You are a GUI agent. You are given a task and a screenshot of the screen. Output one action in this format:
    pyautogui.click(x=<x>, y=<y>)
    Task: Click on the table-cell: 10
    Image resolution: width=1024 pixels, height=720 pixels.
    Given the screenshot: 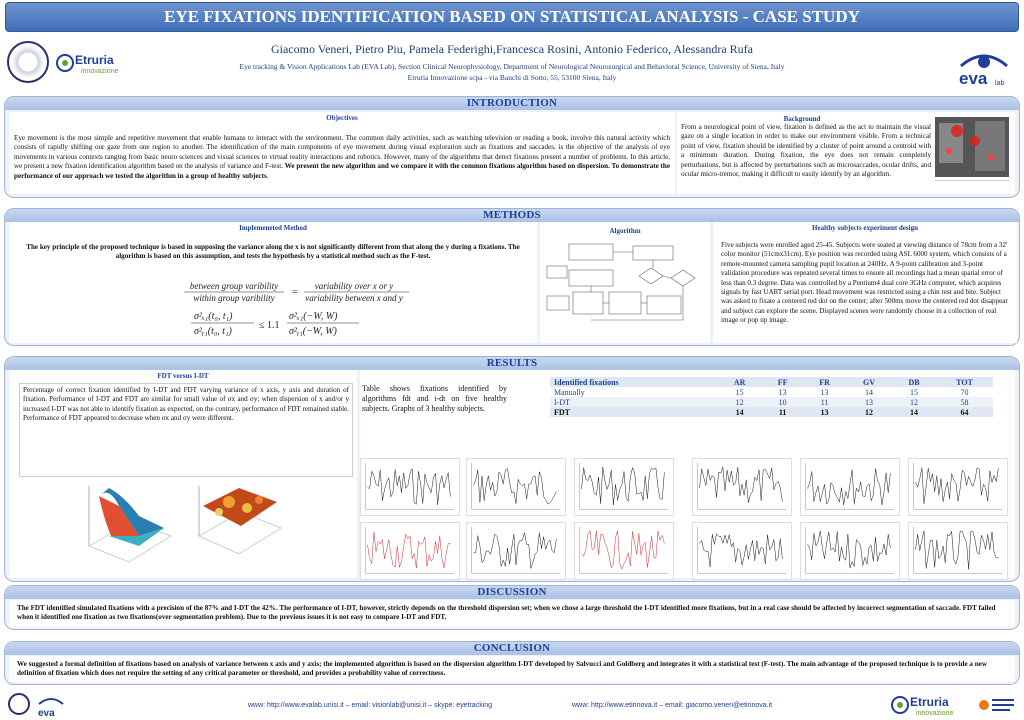 What is the action you would take?
    pyautogui.click(x=783, y=402)
    